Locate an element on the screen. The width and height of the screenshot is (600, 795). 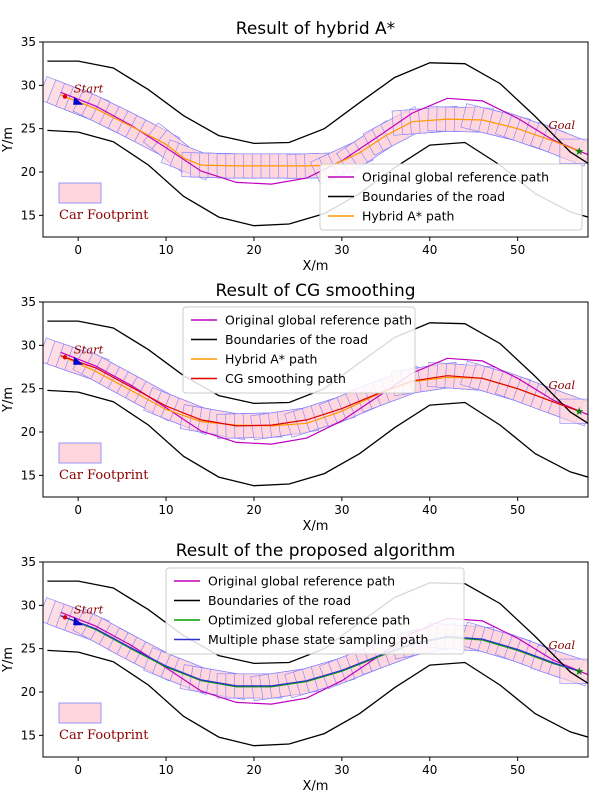
chart-title: Result of CG smoothing is located at coordinates (315, 291).